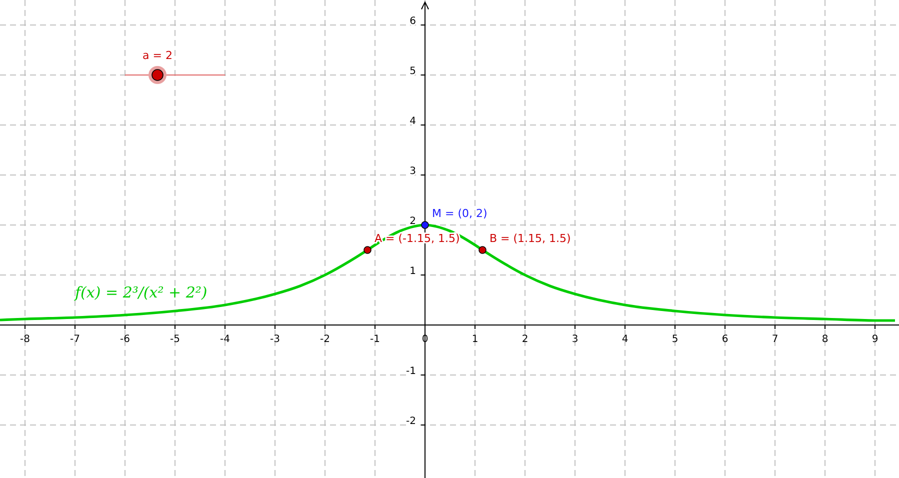 The image size is (899, 478). I want to click on x-tick-label: 9, so click(875, 339).